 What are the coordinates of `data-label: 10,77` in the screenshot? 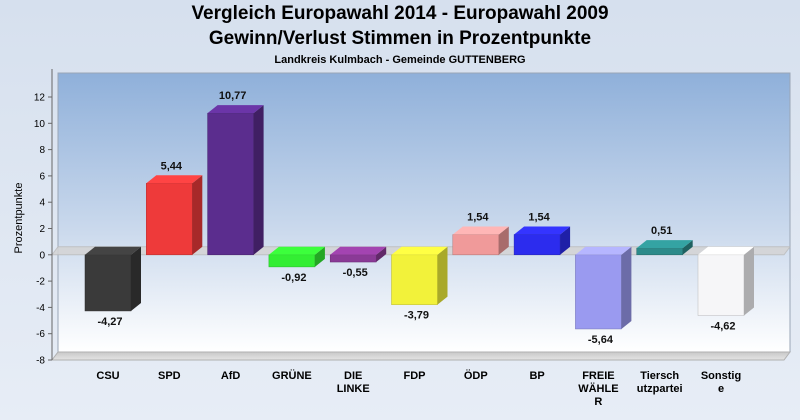 It's located at (233, 96).